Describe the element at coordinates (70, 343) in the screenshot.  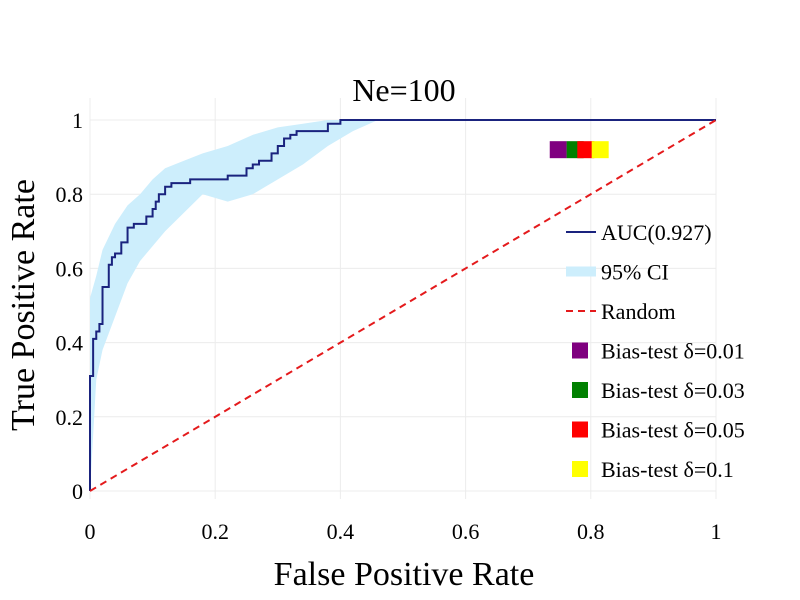
I see `y-tick-label-2: 0.4` at that location.